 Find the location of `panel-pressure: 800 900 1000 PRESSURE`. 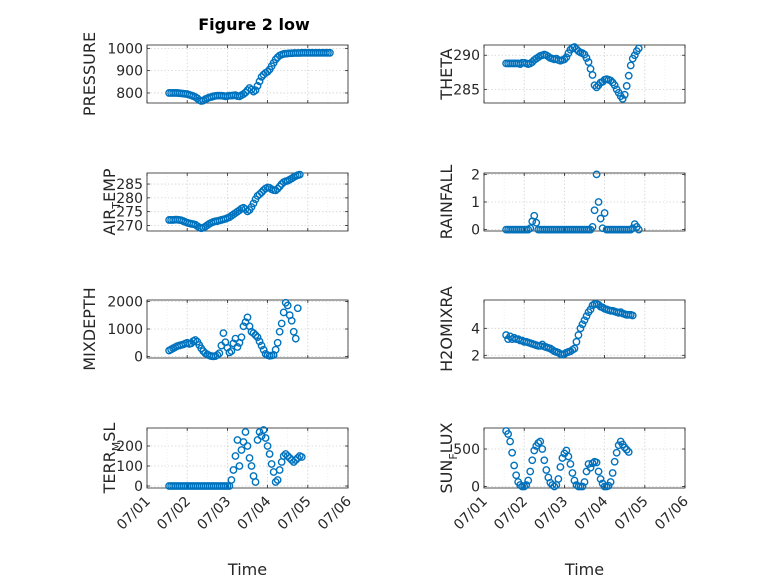

panel-pressure: 800 900 1000 PRESSURE is located at coordinates (214, 74).